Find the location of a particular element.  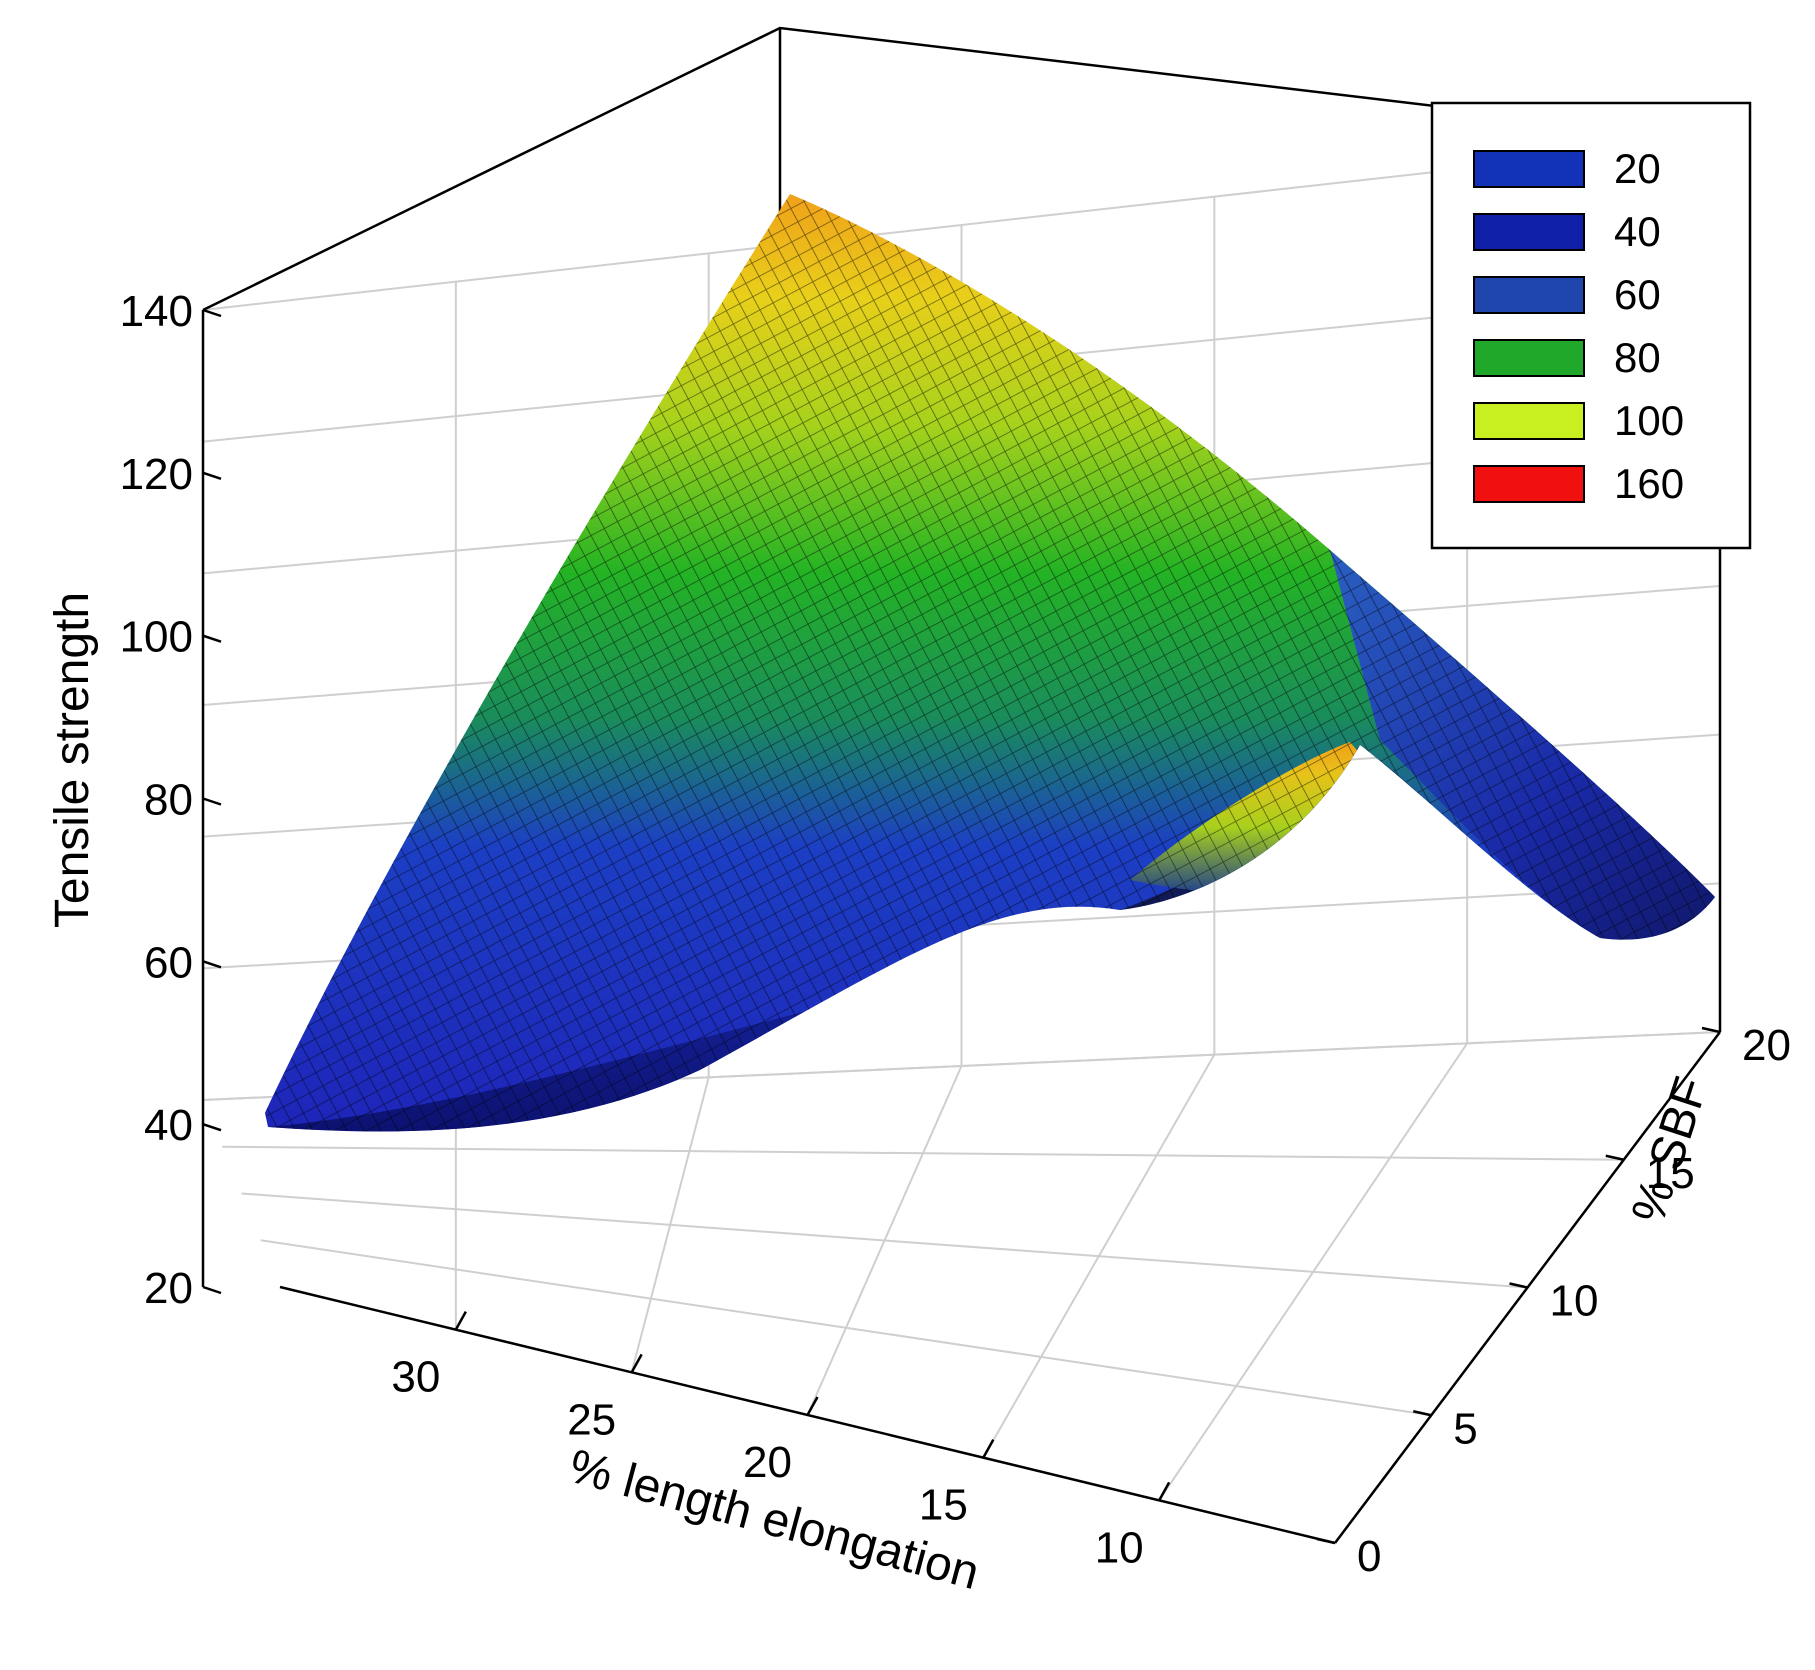

y-axis-title: % SBF is located at coordinates (1670, 1150).